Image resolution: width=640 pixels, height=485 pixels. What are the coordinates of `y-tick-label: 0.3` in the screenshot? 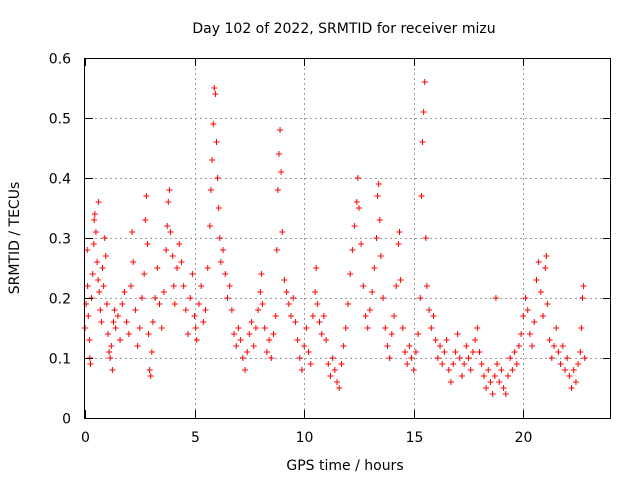 It's located at (60, 240).